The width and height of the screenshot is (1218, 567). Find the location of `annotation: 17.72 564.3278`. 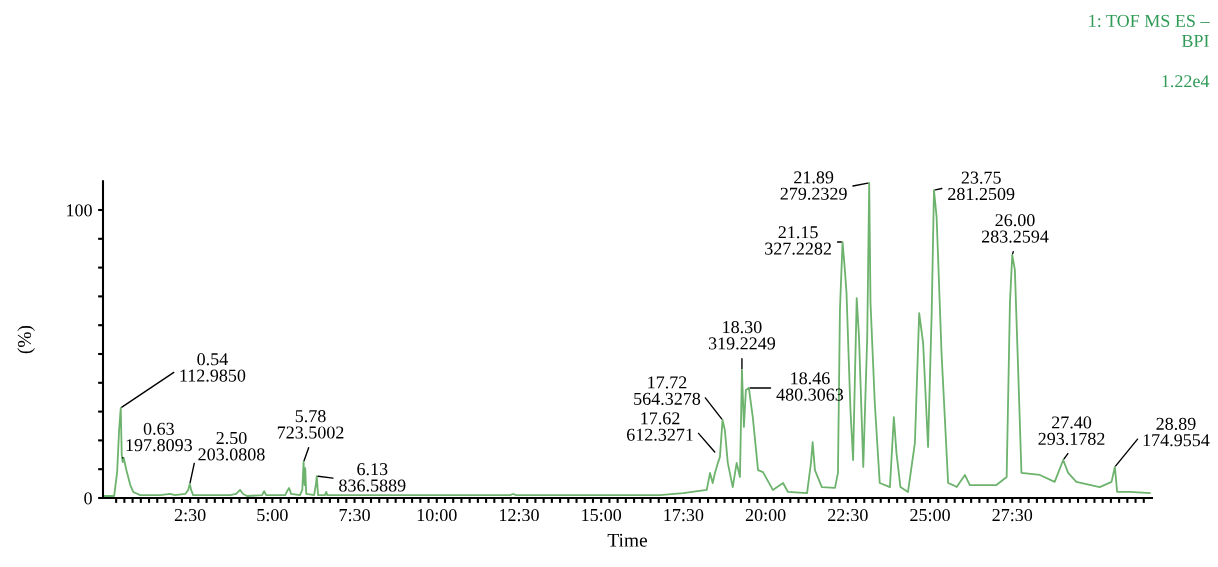

annotation: 17.72 564.3278 is located at coordinates (667, 390).